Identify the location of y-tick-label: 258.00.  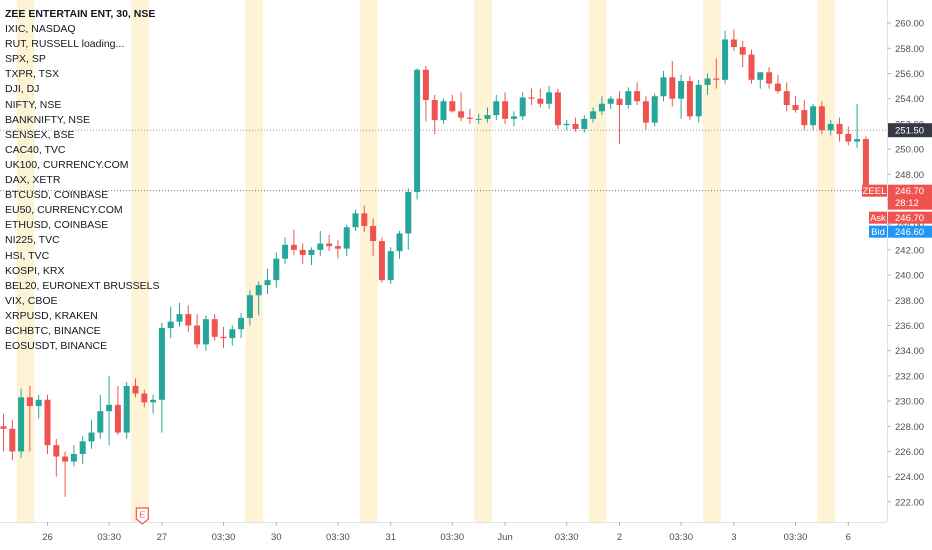
(909, 49).